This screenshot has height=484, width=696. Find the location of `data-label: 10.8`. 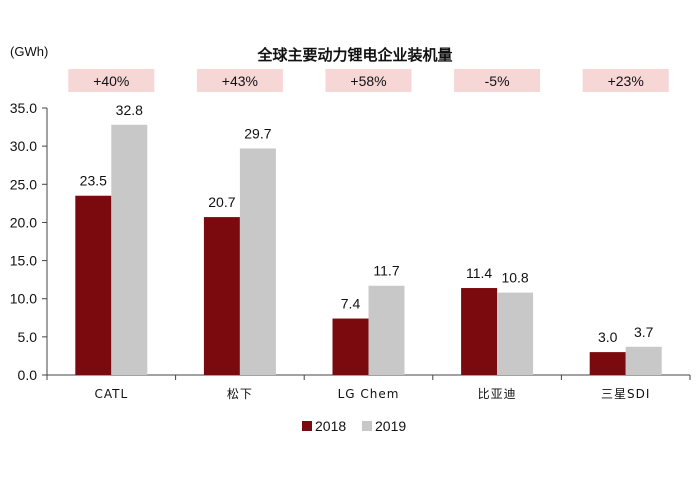

data-label: 10.8 is located at coordinates (514, 278).